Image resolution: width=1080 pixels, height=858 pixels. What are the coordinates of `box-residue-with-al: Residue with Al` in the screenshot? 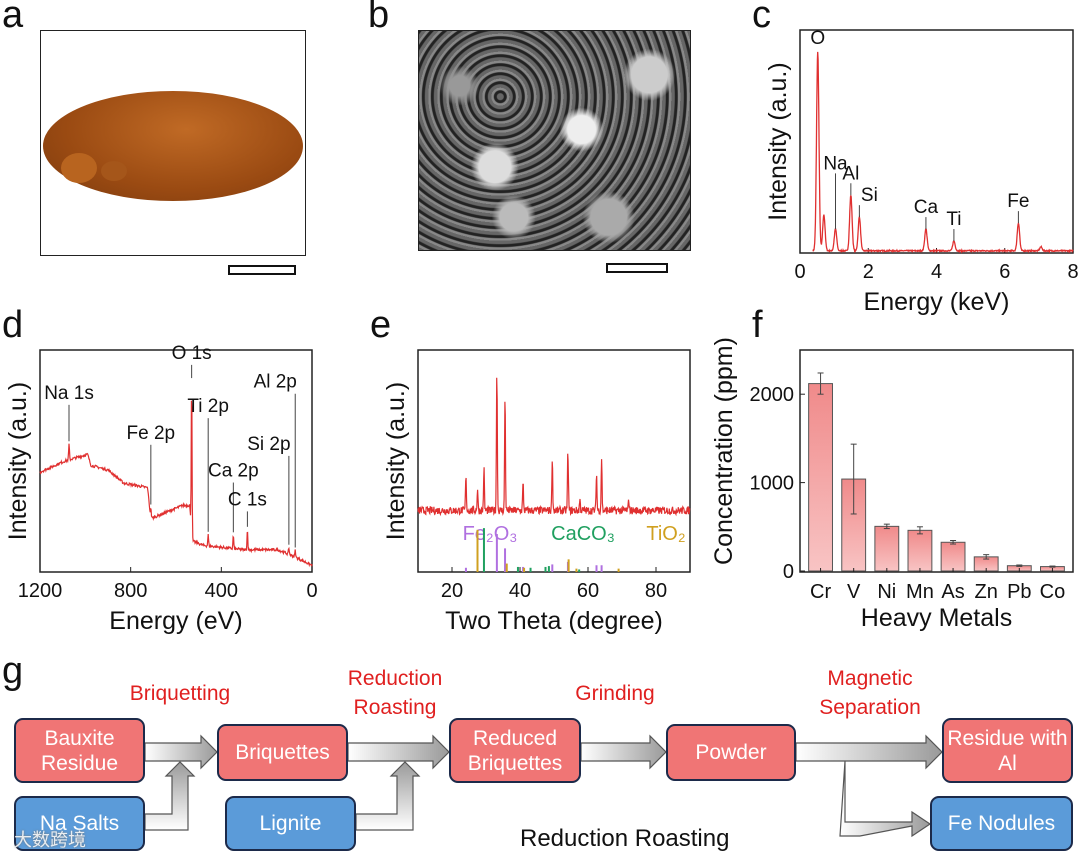 It's located at (1007, 750).